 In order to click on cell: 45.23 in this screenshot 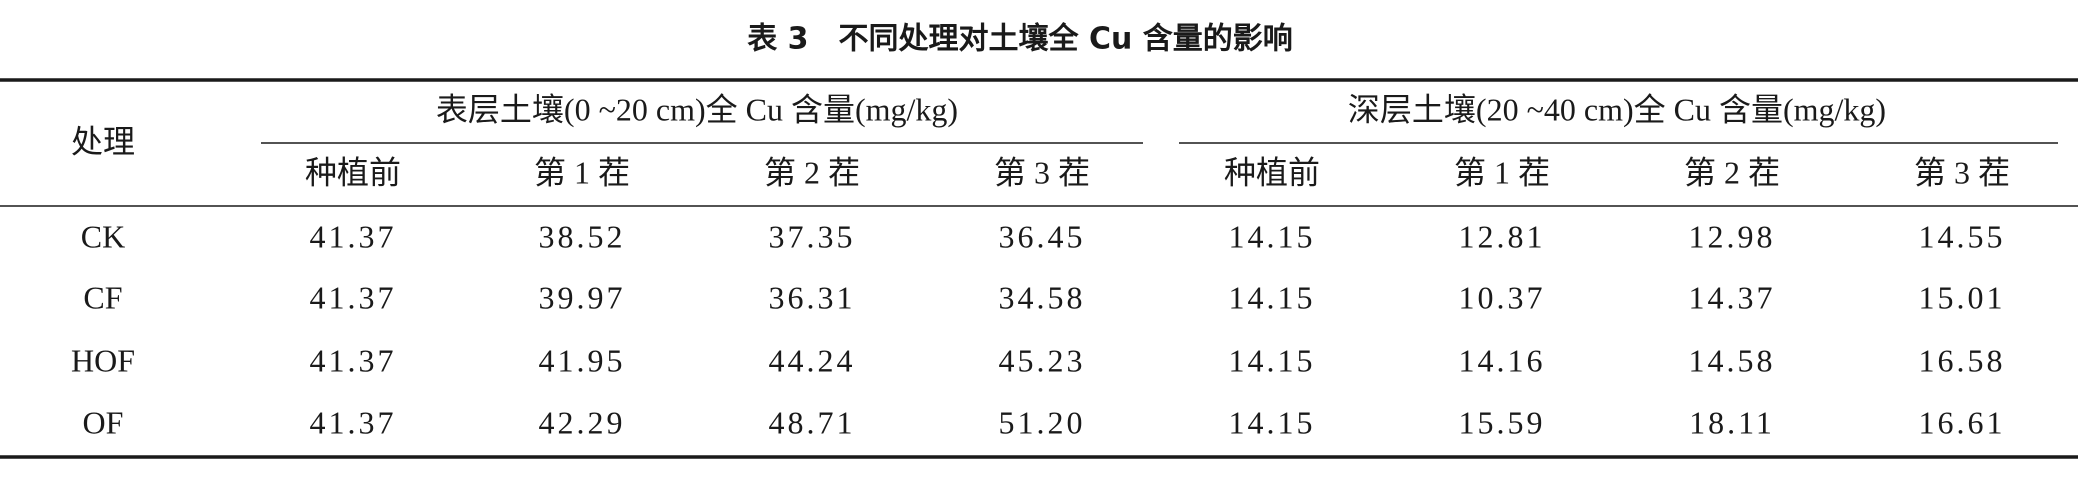, I will do `click(1042, 360)`.